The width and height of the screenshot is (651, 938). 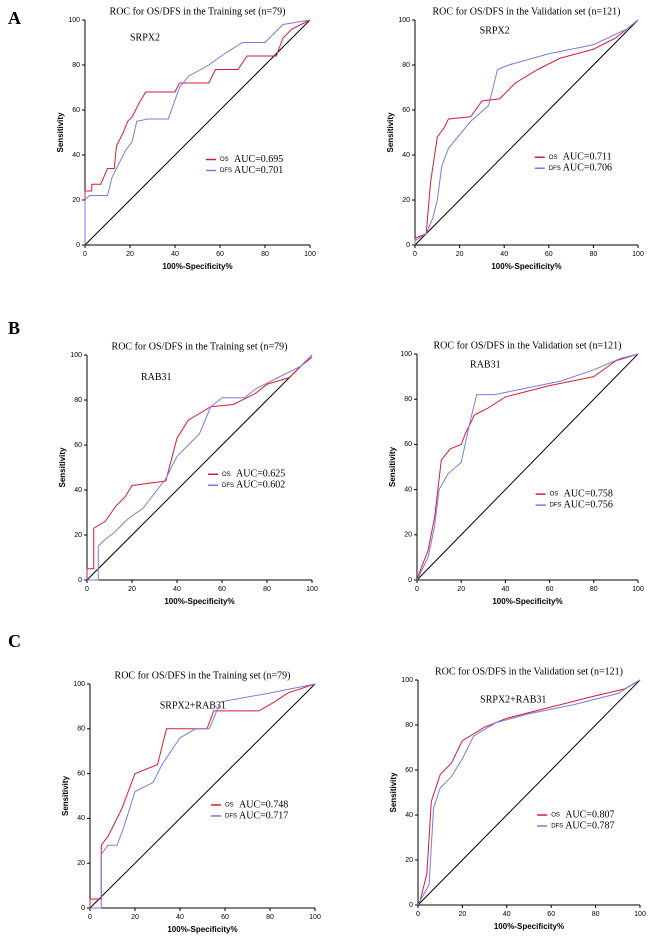 What do you see at coordinates (258, 159) in the screenshot?
I see `legend-auc: AUC=0.695` at bounding box center [258, 159].